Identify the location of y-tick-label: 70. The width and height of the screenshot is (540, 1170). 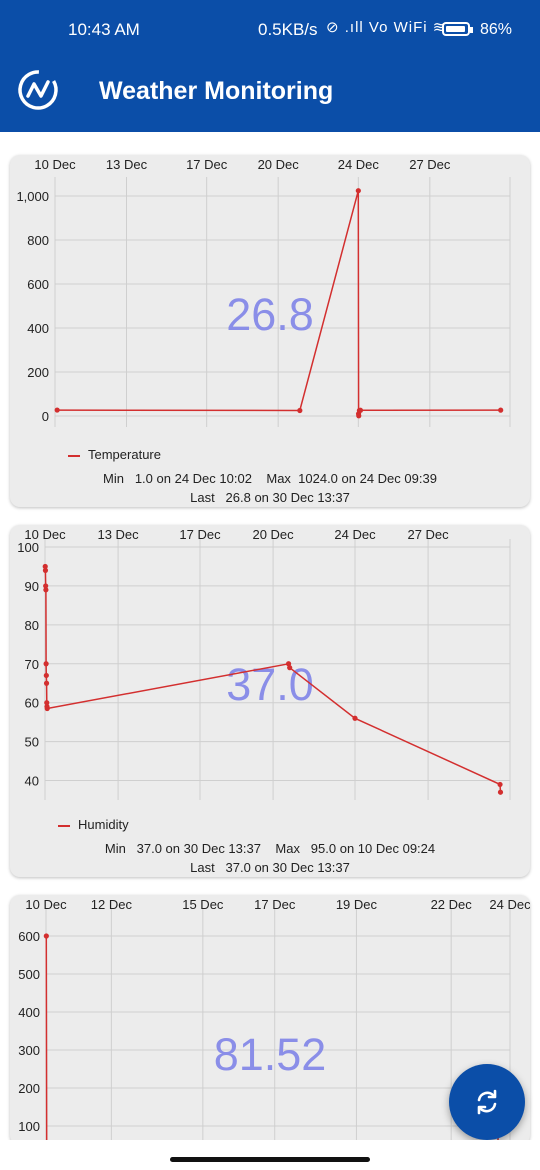
(32, 664).